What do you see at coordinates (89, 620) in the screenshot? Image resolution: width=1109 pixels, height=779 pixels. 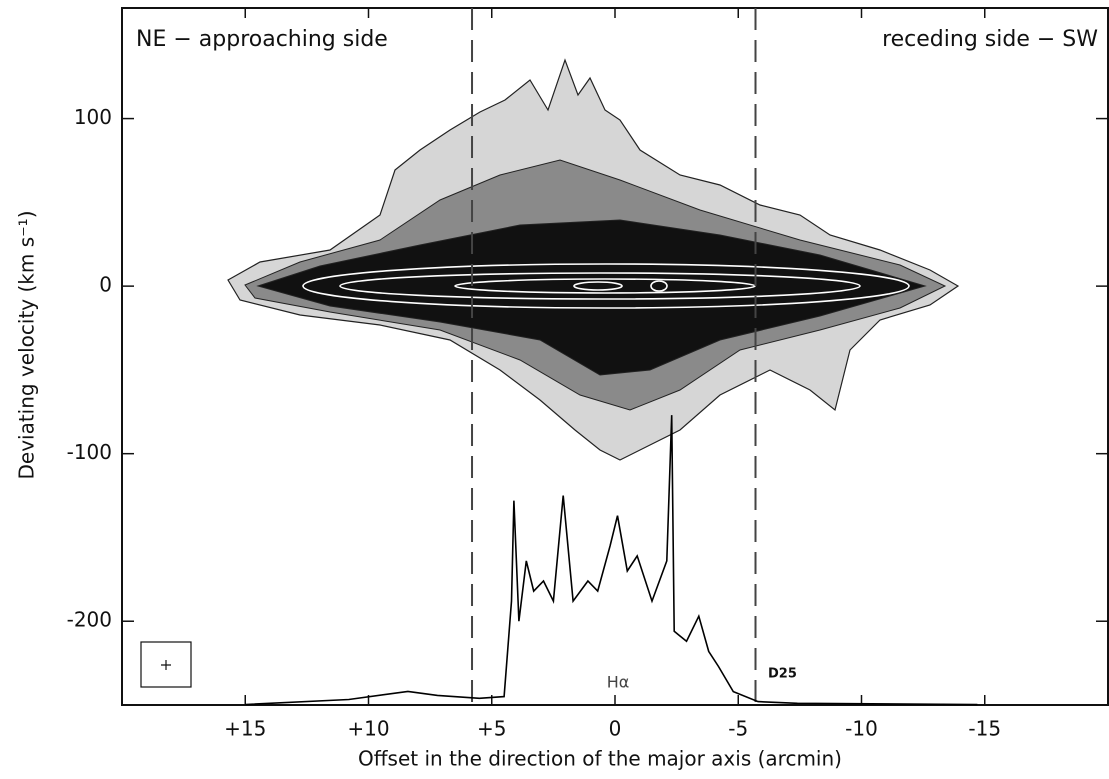 I see `y-tick-label: -200` at bounding box center [89, 620].